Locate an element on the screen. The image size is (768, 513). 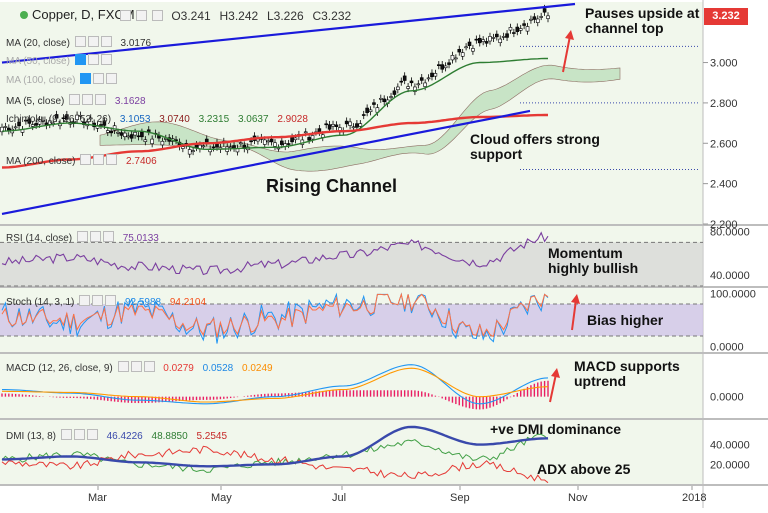
macd-tick-label: 0.0000 is located at coordinates (727, 398).